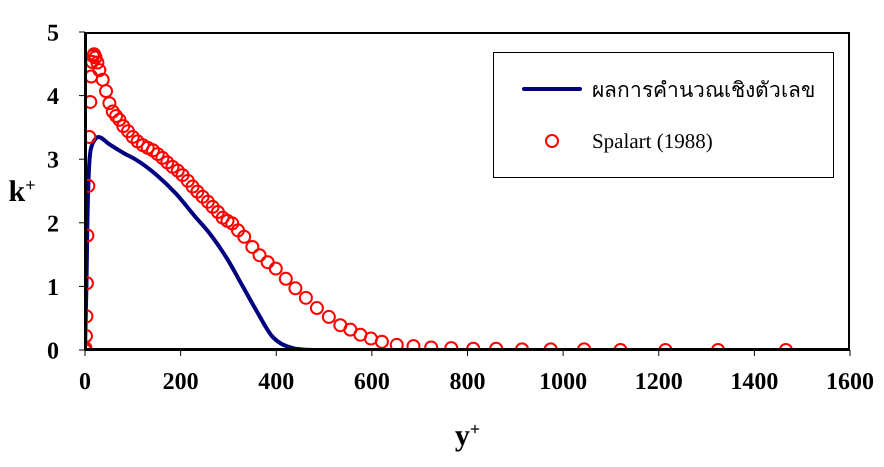 This screenshot has height=467, width=884. Describe the element at coordinates (850, 382) in the screenshot. I see `x-tick-label: 1600` at that location.